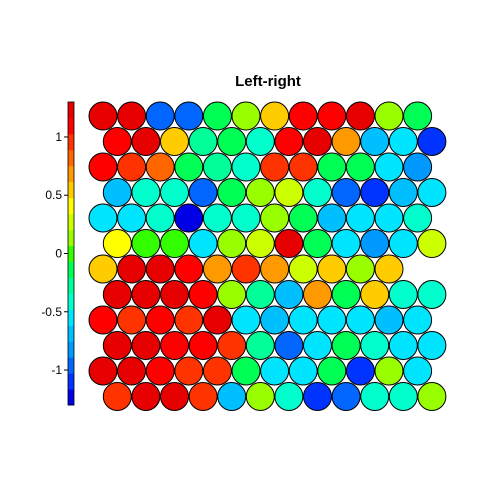 This screenshot has width=480, height=480. I want to click on colorbar-tick-label: 0.5, so click(53, 195).